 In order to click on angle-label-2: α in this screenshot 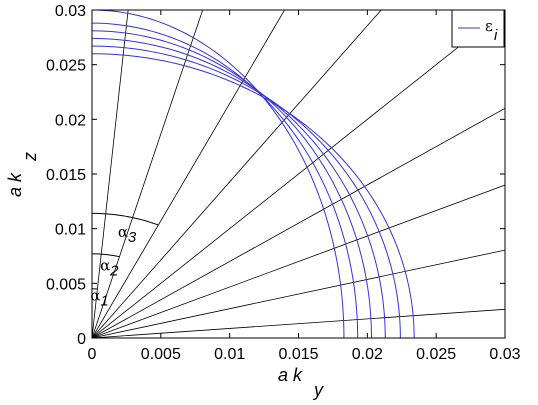, I will do `click(105, 266)`.